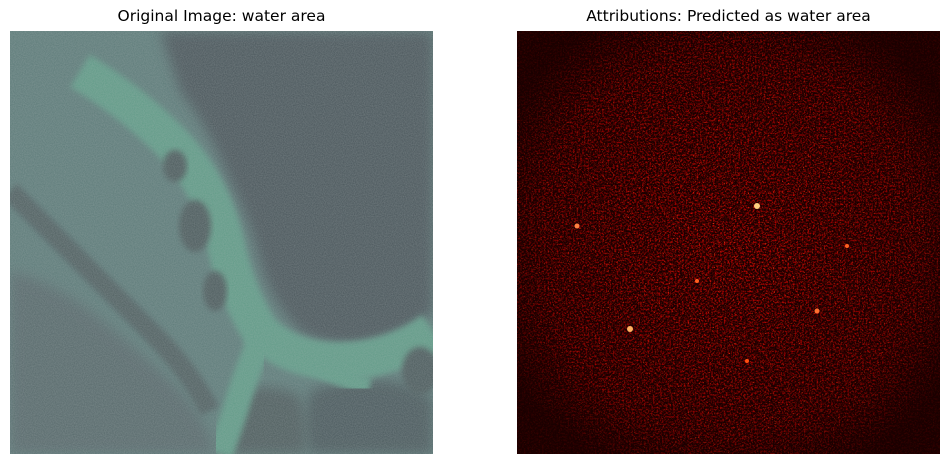 The image size is (950, 463). I want to click on attribution-title: Attributions: Predicted as water area, so click(728, 16).